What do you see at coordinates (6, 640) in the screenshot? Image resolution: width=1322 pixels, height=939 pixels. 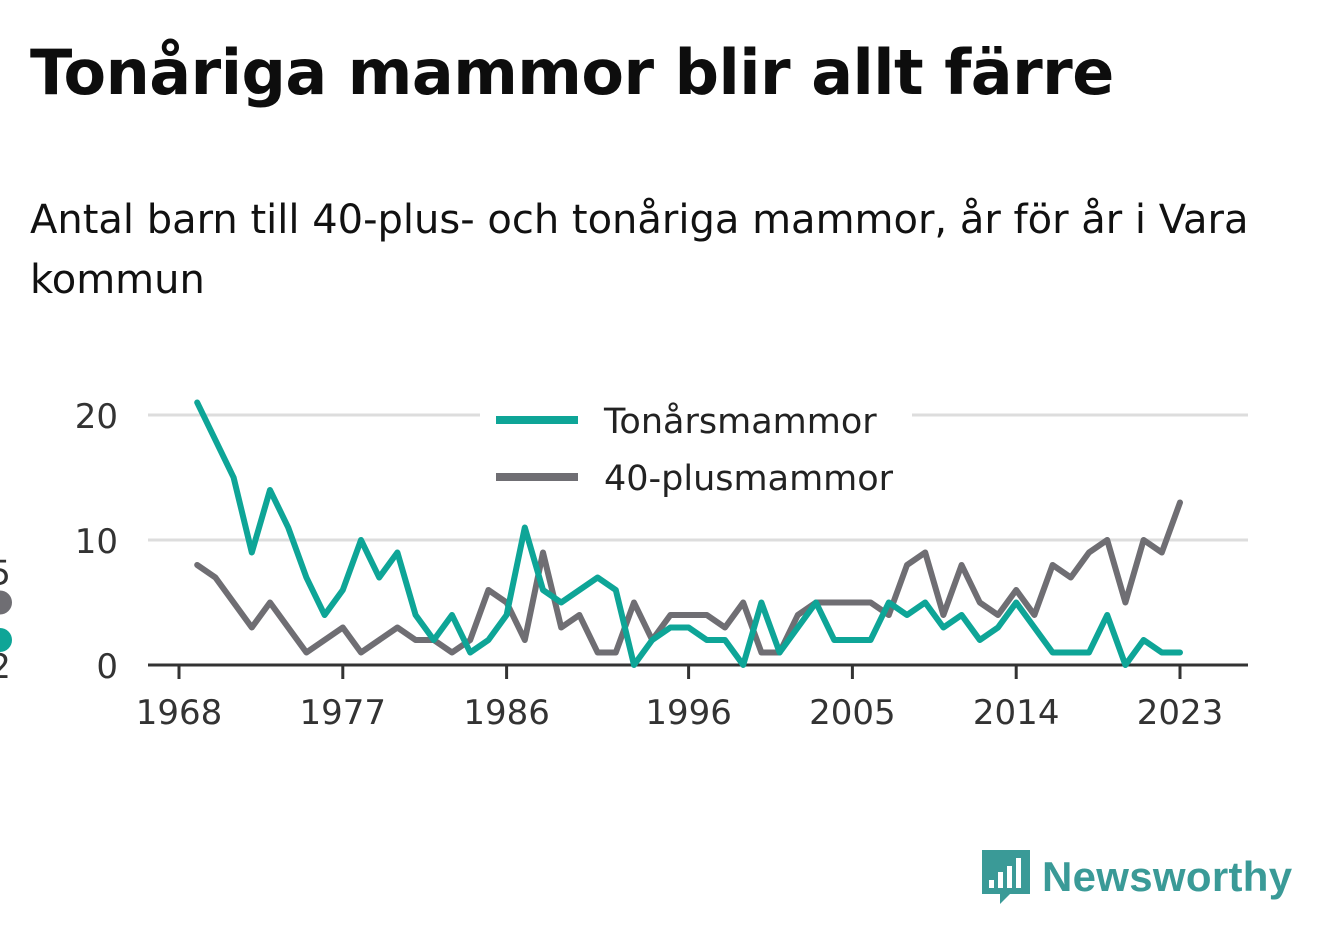 I see `end-point-Tonårsmammor` at bounding box center [6, 640].